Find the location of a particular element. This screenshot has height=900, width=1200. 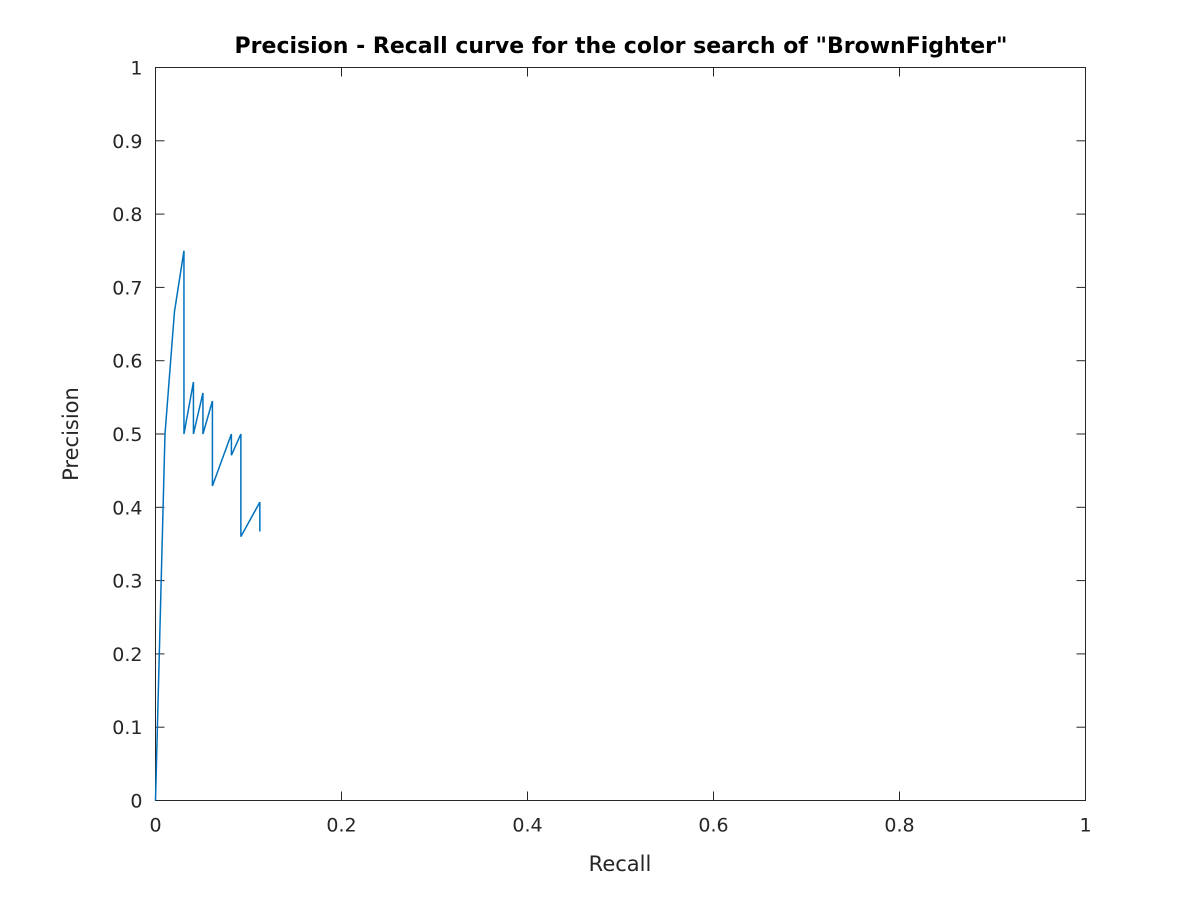

x-tick-label: 0.6 is located at coordinates (713, 826).